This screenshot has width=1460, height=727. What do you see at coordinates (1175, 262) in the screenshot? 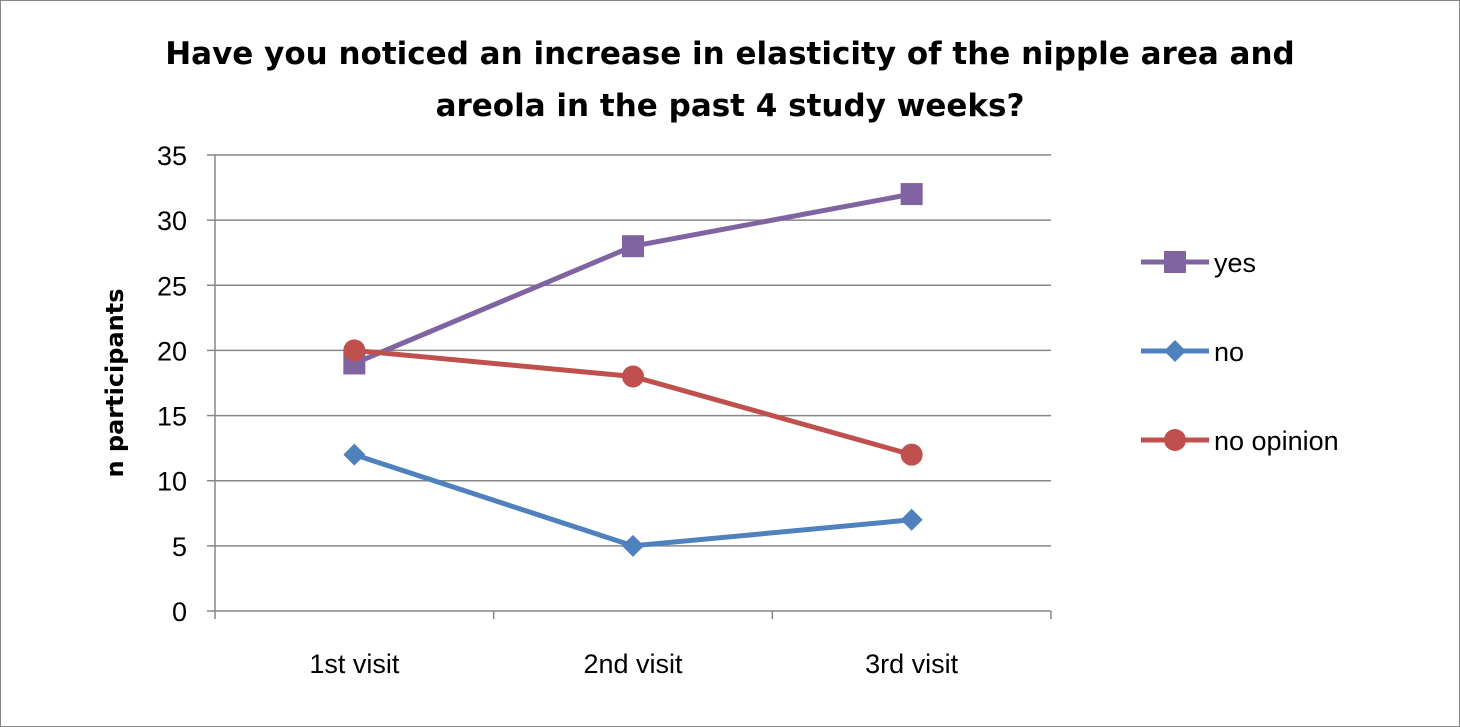
I see `legend-marker-yes` at bounding box center [1175, 262].